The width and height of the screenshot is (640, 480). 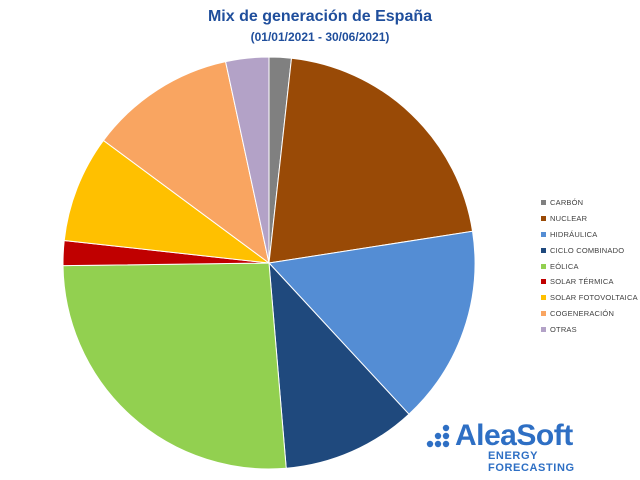 I want to click on legend-item: COGENERACIÓN, so click(x=589, y=314).